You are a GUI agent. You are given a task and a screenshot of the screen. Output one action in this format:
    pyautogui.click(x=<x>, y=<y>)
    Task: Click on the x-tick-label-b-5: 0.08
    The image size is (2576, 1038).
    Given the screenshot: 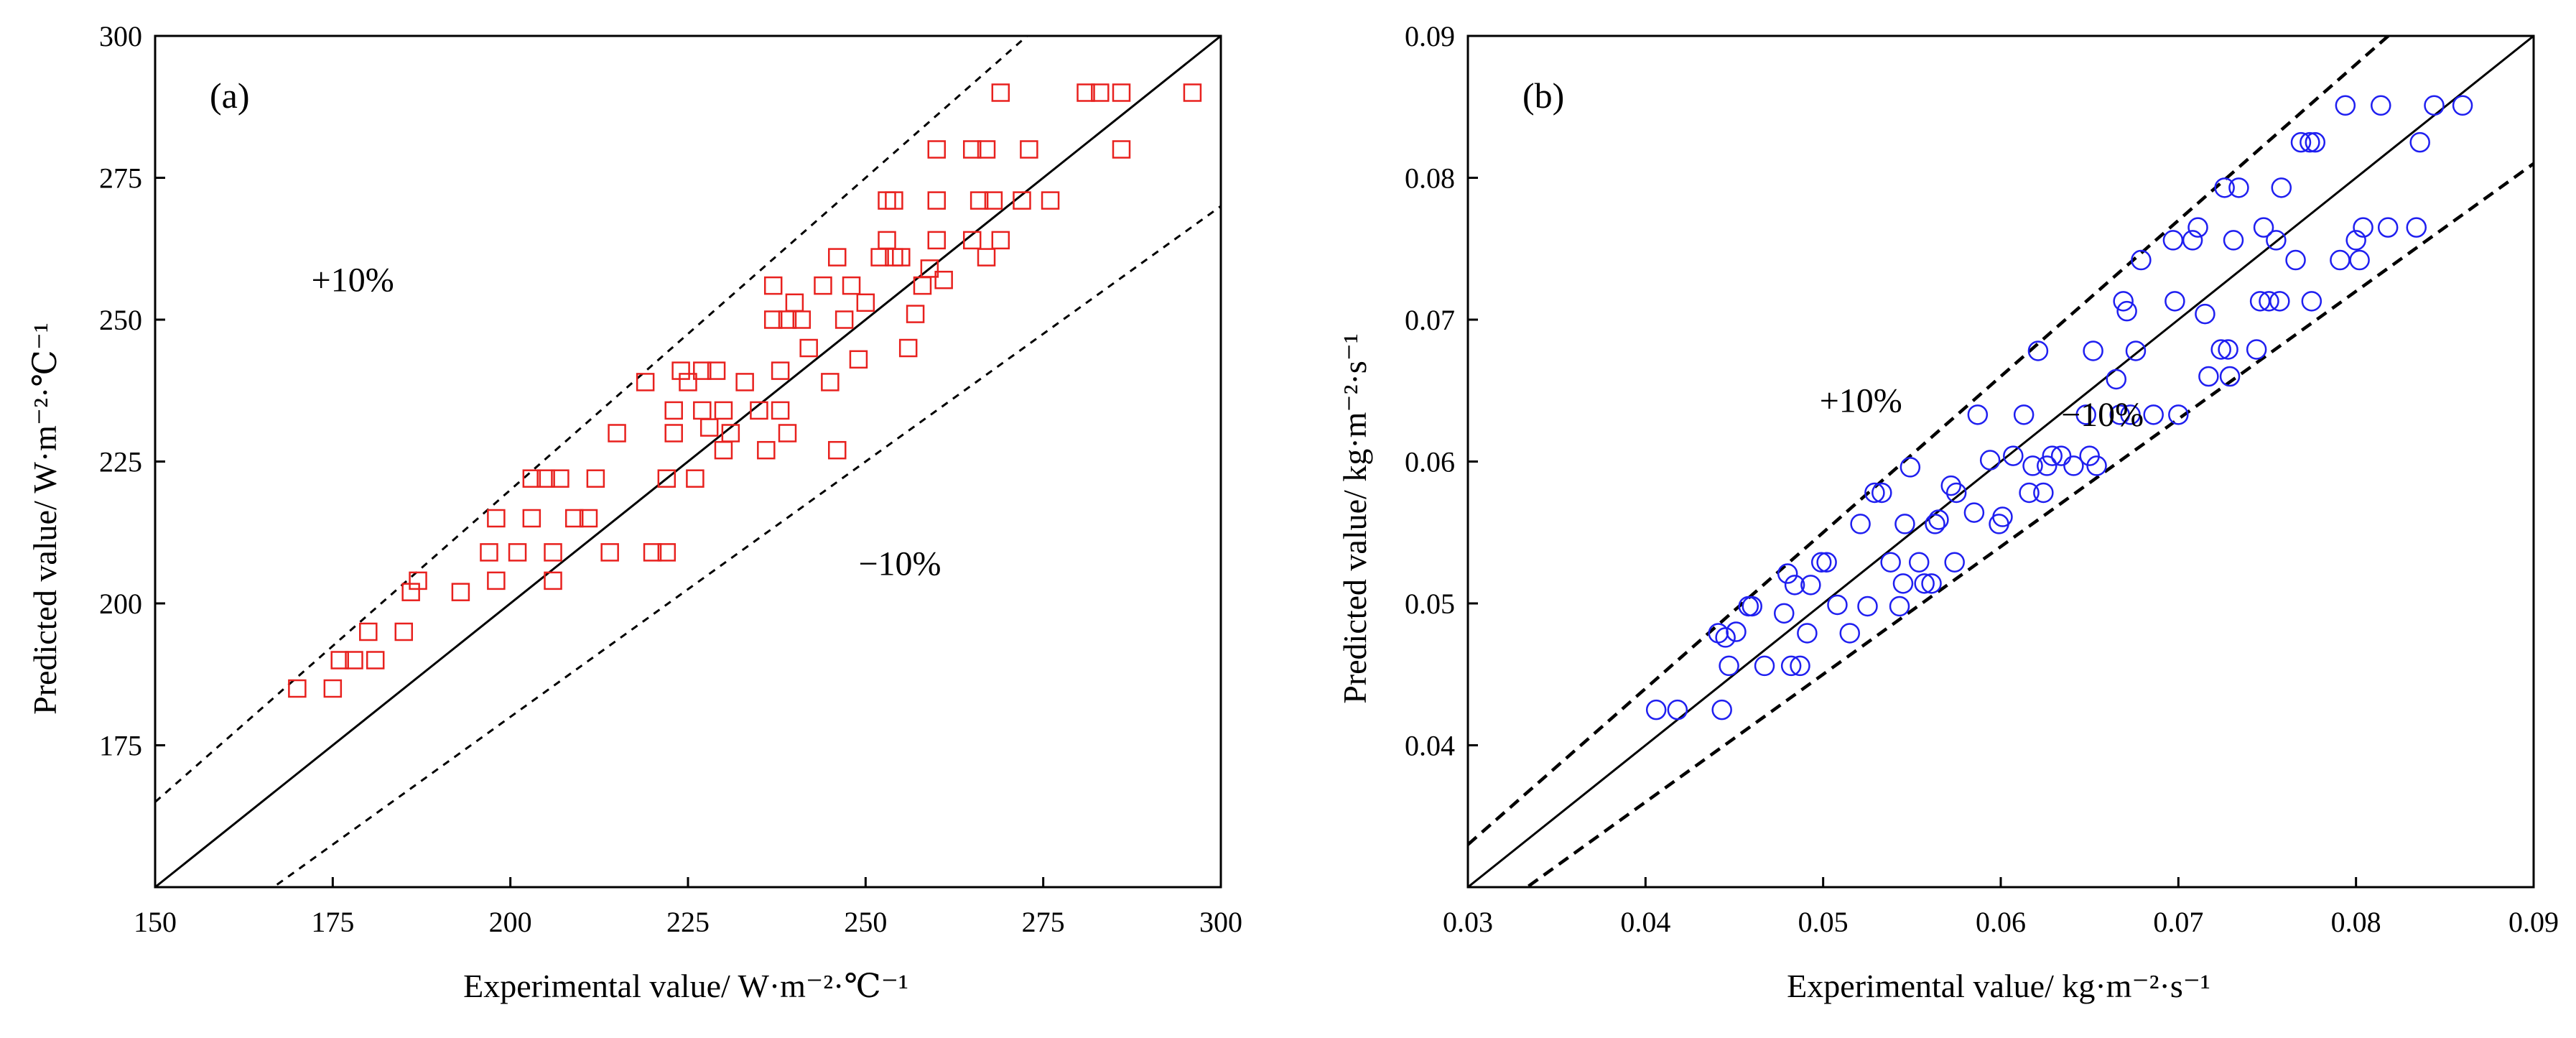 What is the action you would take?
    pyautogui.click(x=2356, y=922)
    